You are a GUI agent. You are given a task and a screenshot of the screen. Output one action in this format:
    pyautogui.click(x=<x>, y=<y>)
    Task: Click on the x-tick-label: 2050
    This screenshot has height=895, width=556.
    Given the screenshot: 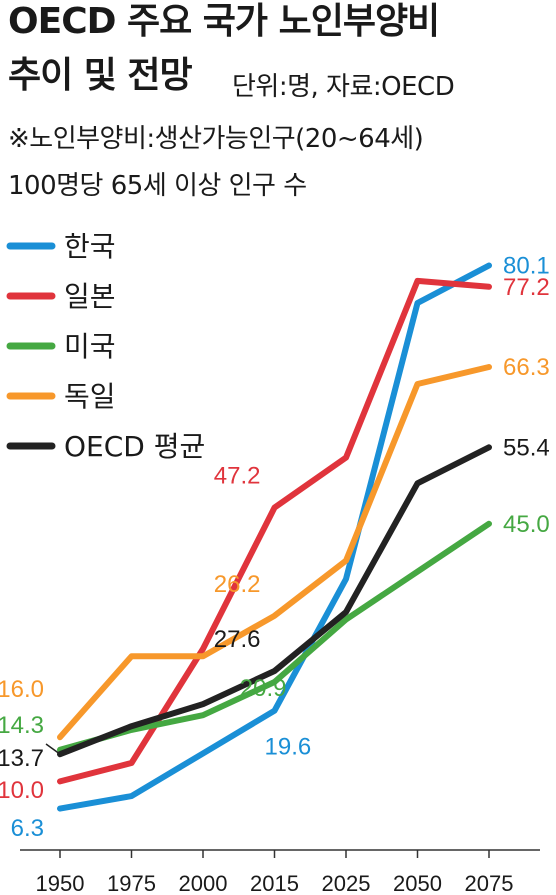 What is the action you would take?
    pyautogui.click(x=417, y=883)
    